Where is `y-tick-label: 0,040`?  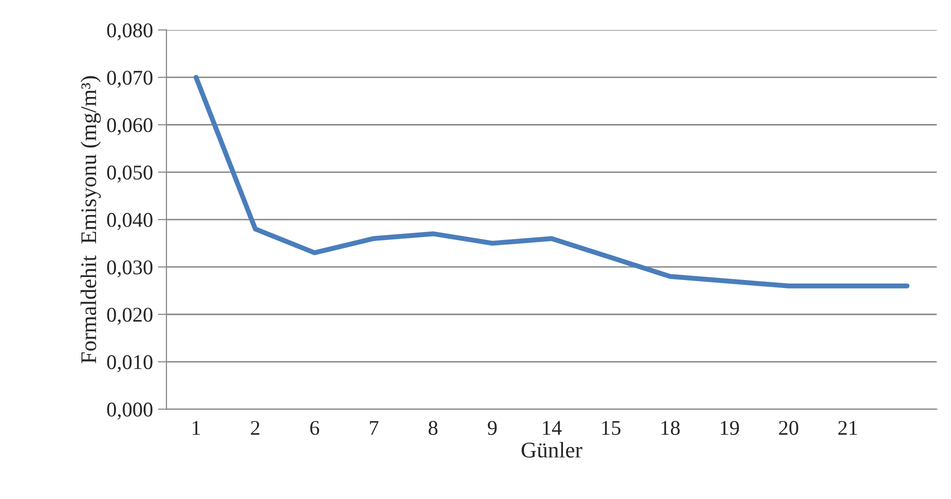 y-tick-label: 0,040 is located at coordinates (129, 221).